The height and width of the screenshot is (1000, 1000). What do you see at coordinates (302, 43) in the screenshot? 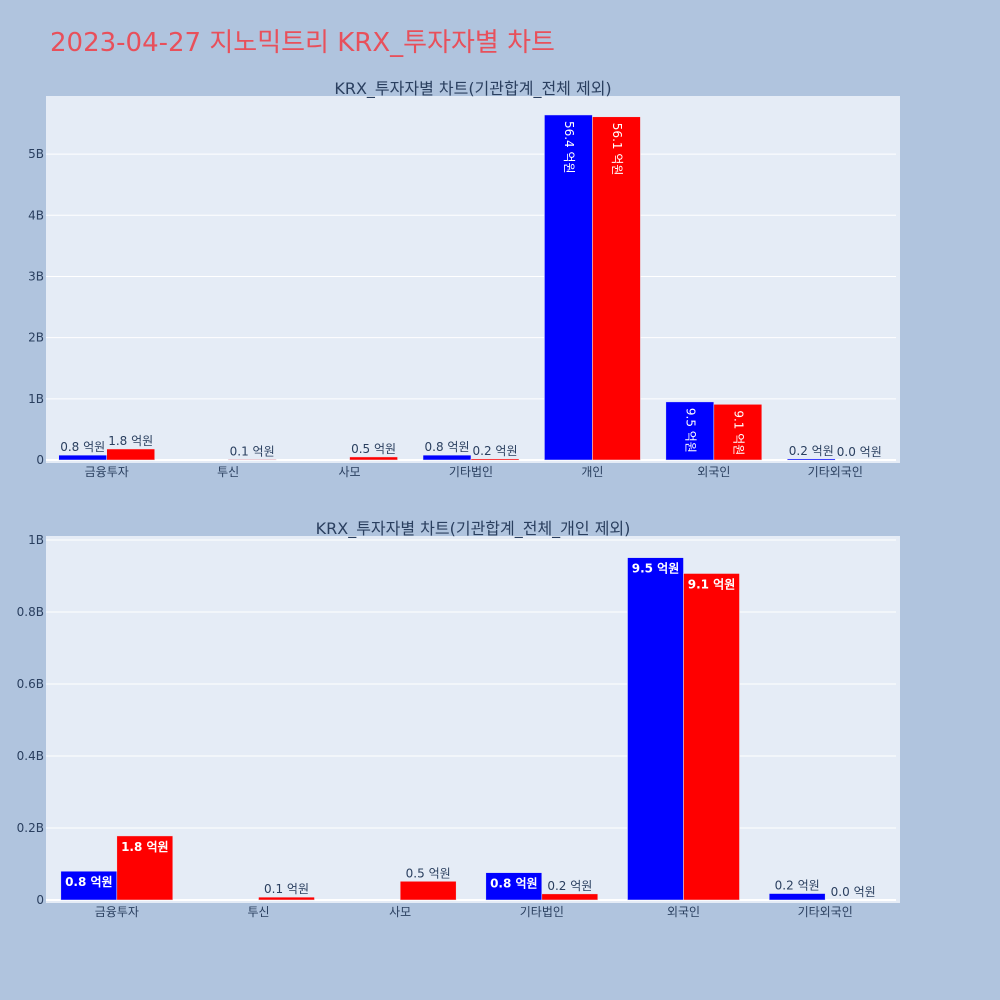
I see `page-title: 2023-04-27 지노믹트리 KRX_투자자별 차트` at bounding box center [302, 43].